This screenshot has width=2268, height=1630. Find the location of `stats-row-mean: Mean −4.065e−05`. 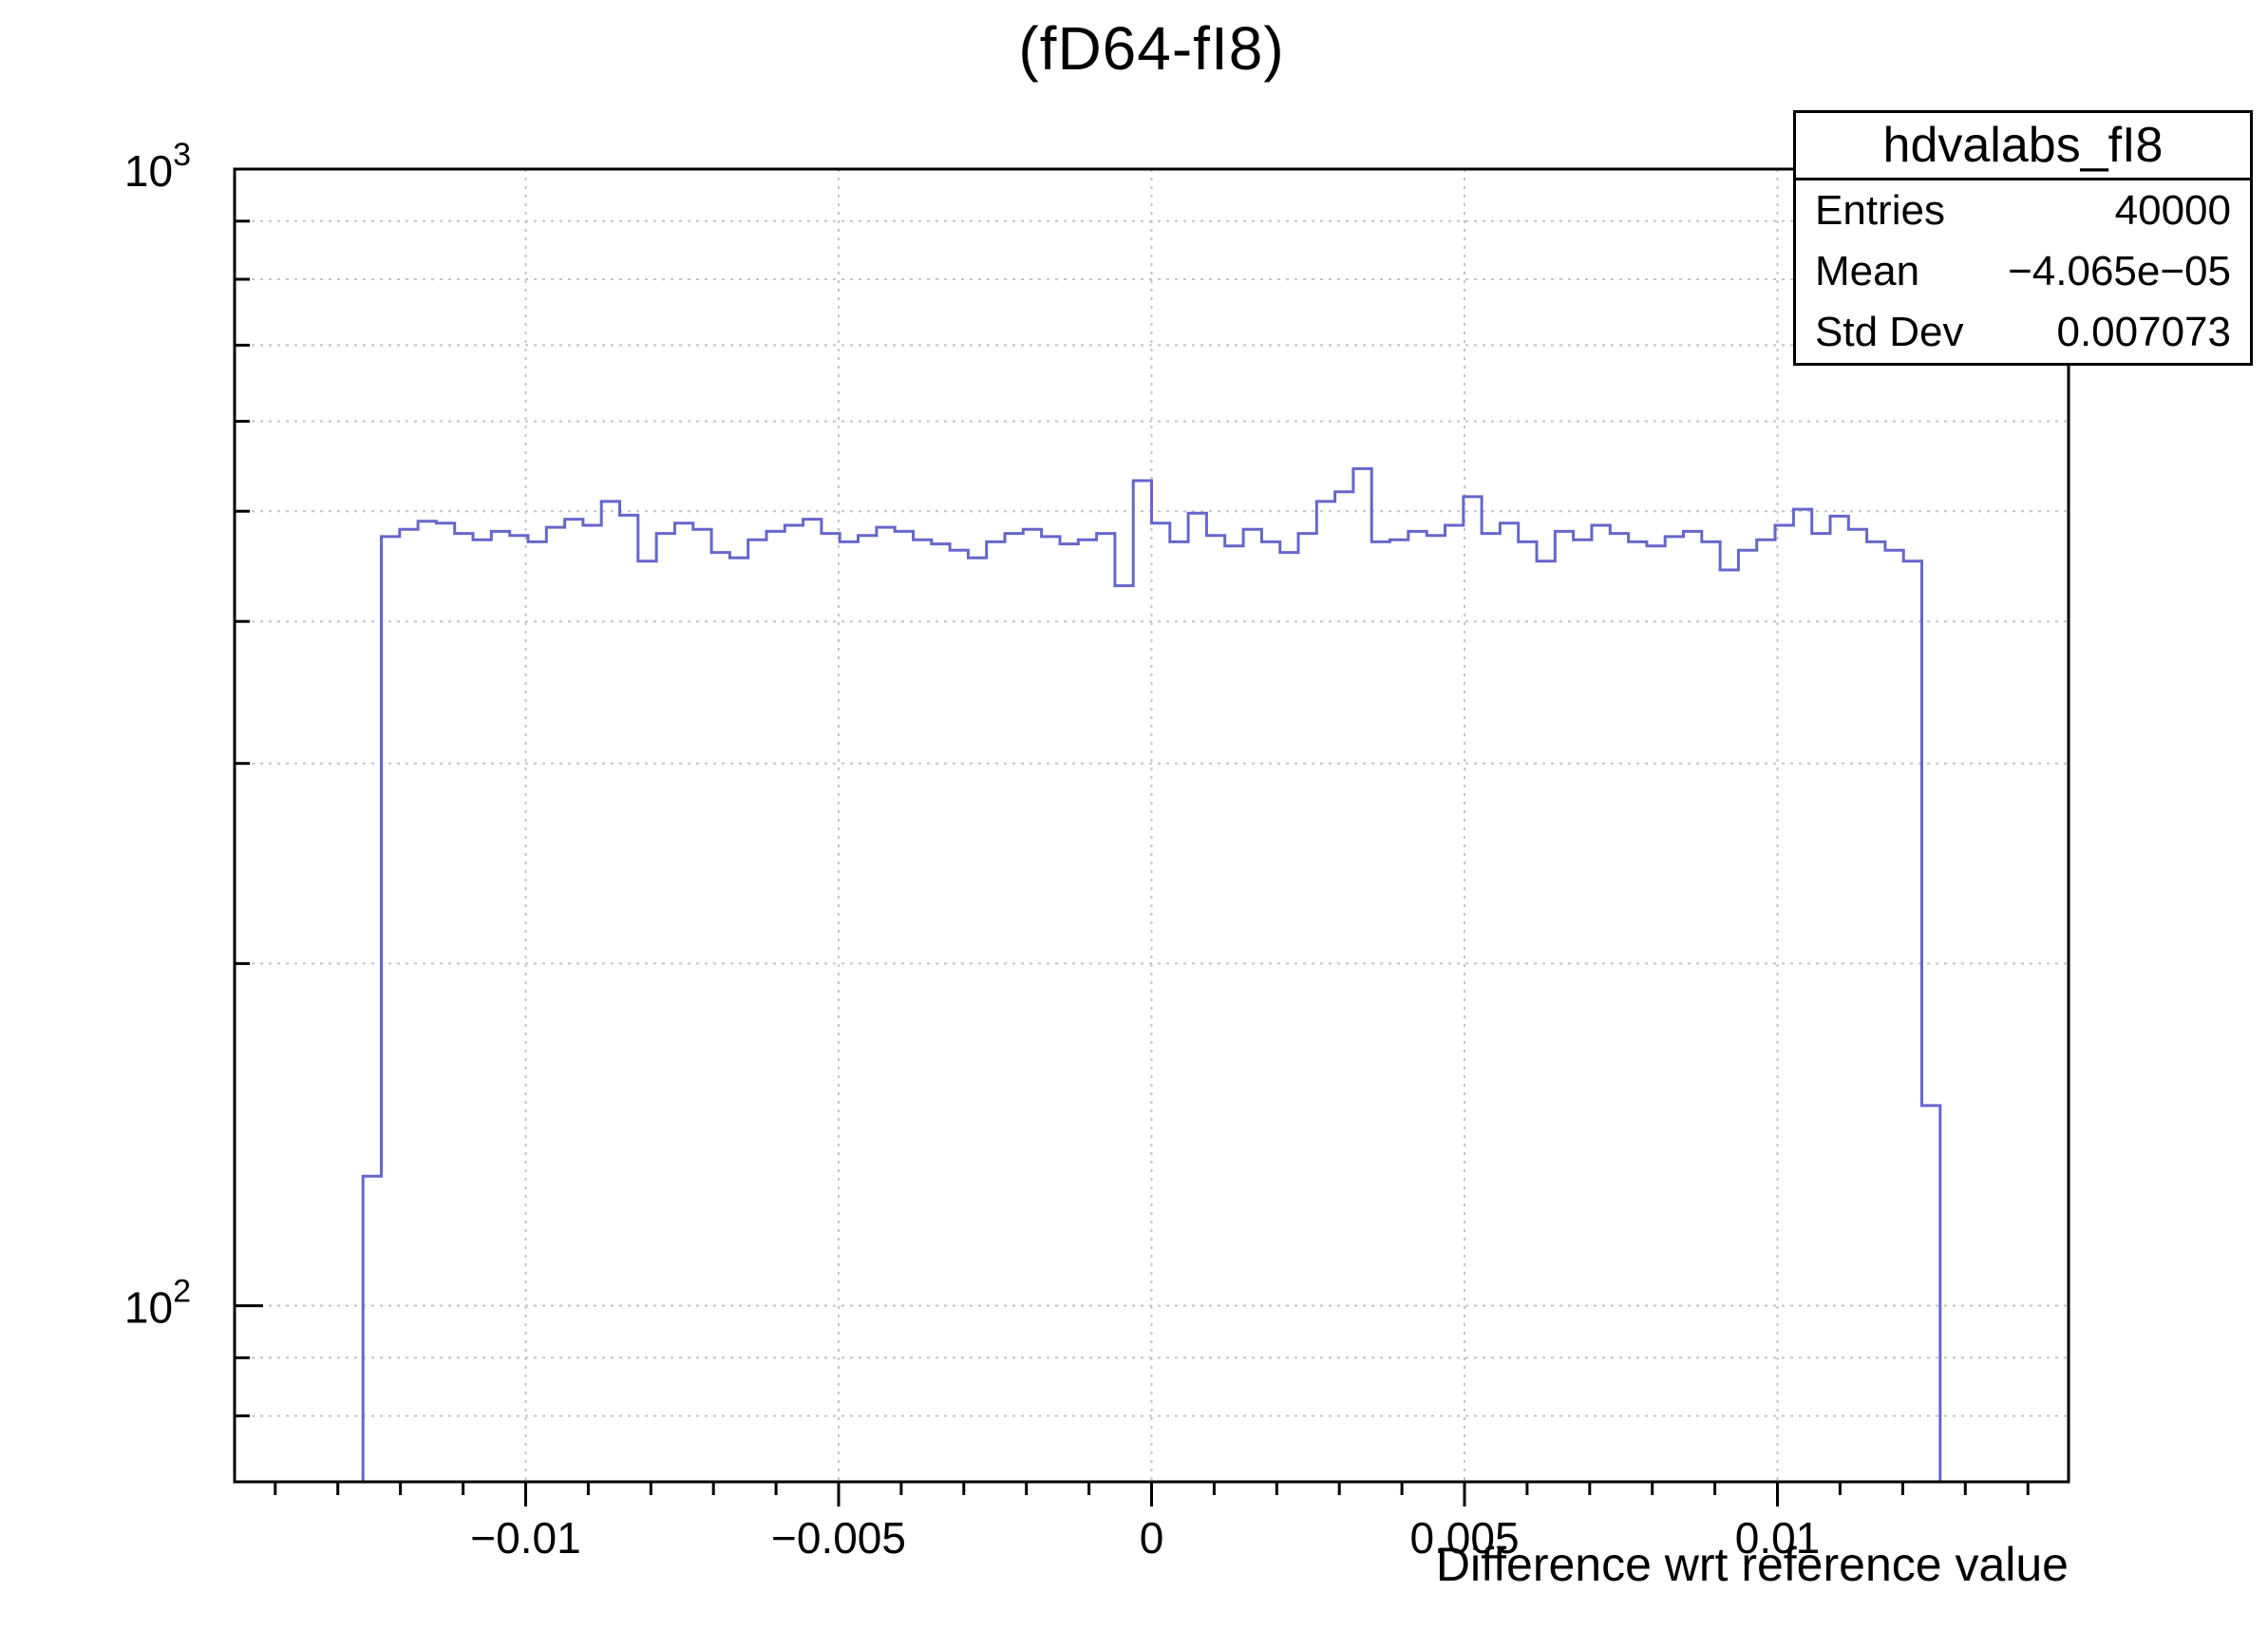

stats-row-mean: Mean −4.065e−05 is located at coordinates (2023, 271).